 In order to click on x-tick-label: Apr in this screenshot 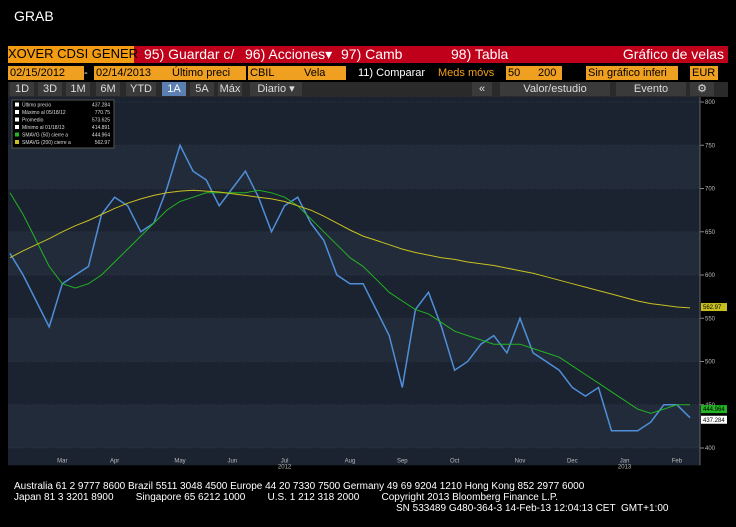, I will do `click(114, 461)`.